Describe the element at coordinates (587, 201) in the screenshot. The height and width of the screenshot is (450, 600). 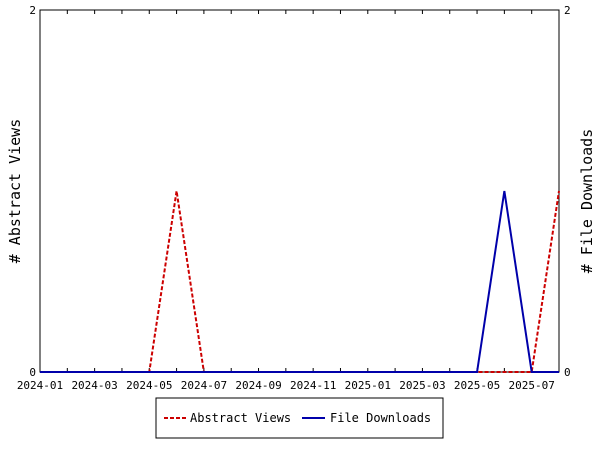
I see `right-axis-title: # File Downloads` at that location.